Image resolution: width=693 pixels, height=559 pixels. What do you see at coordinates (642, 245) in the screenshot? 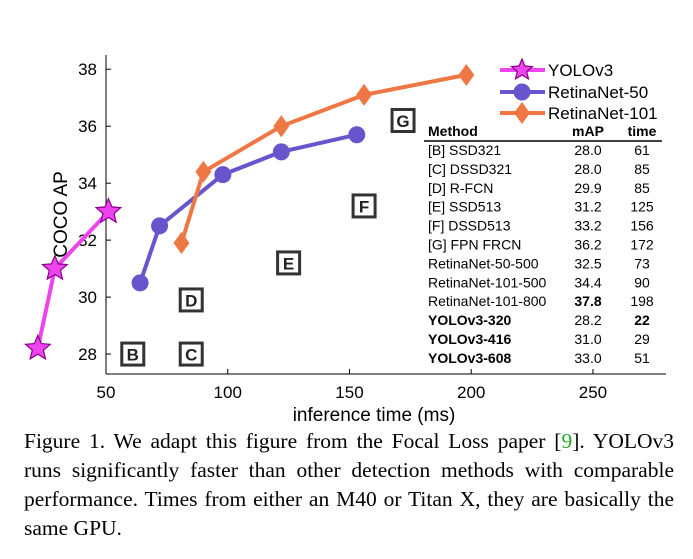
I see `table-cell-time: 172` at bounding box center [642, 245].